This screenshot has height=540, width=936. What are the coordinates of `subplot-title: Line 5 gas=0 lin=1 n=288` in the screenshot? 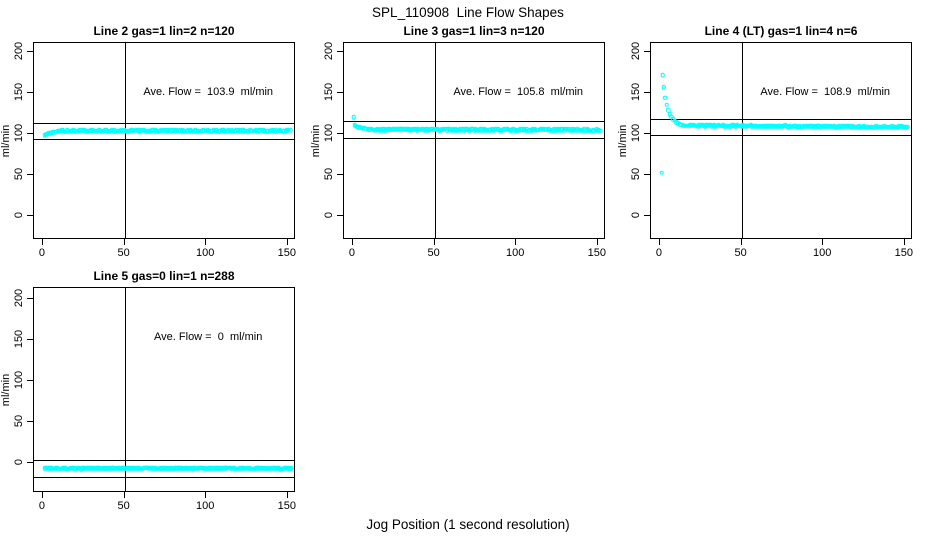 It's located at (164, 276).